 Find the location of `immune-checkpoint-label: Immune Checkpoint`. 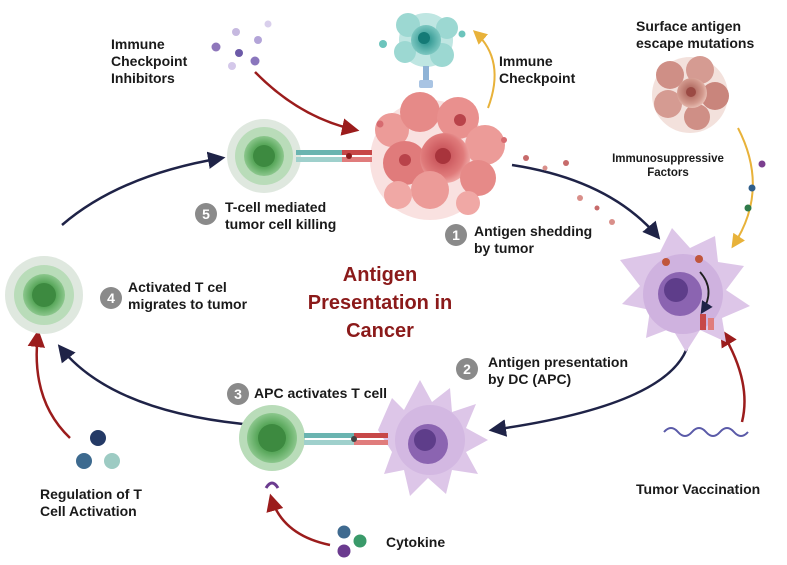

immune-checkpoint-label: Immune Checkpoint is located at coordinates (537, 70).